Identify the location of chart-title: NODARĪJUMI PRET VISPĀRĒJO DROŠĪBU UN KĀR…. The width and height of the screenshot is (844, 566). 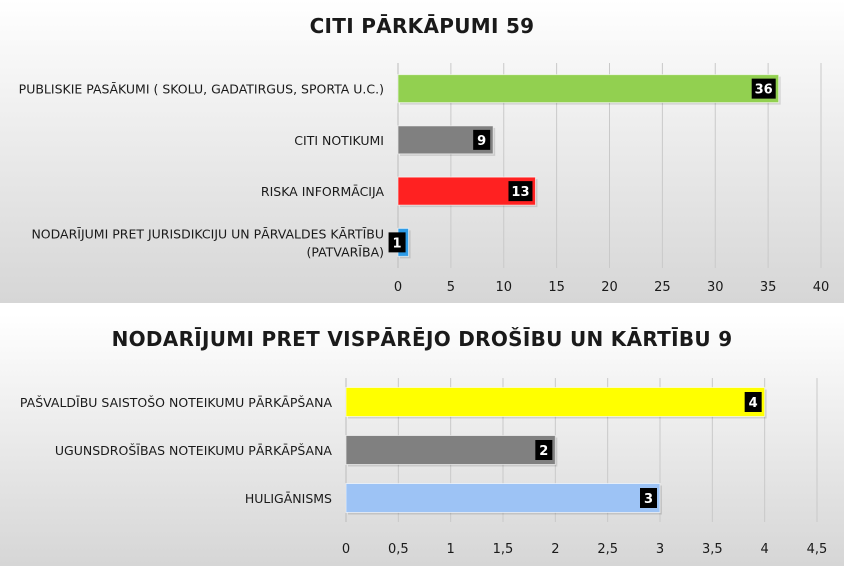
(422, 339).